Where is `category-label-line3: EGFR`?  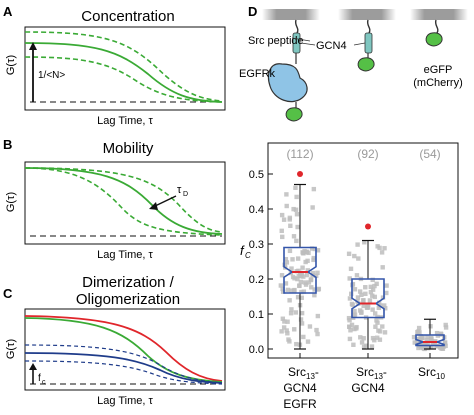 category-label-line3: EGFR is located at coordinates (300, 404).